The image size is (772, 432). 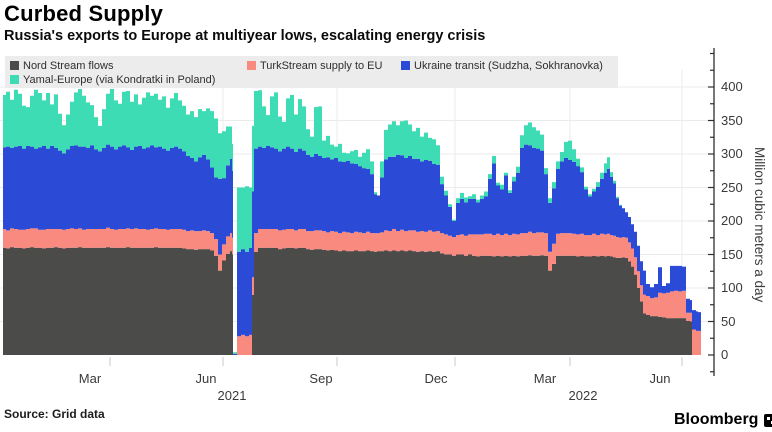 I want to click on legend-label: Ukraine transit (Sudzha, Sokhranovka), so click(x=508, y=65).